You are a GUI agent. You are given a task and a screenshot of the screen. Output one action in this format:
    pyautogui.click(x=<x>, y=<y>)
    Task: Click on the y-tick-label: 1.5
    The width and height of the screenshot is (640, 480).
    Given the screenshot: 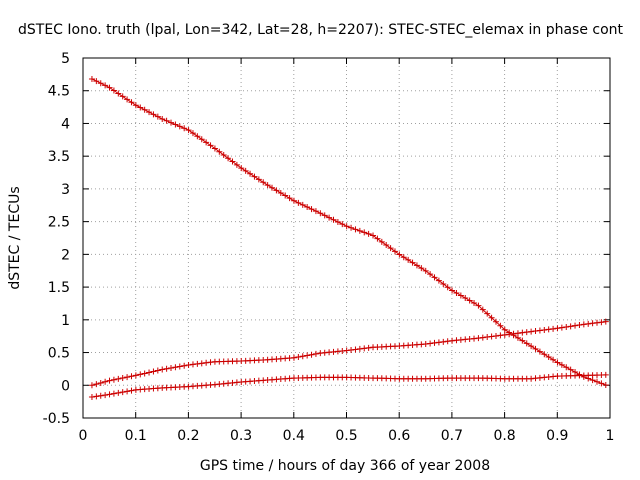 What is the action you would take?
    pyautogui.click(x=59, y=288)
    